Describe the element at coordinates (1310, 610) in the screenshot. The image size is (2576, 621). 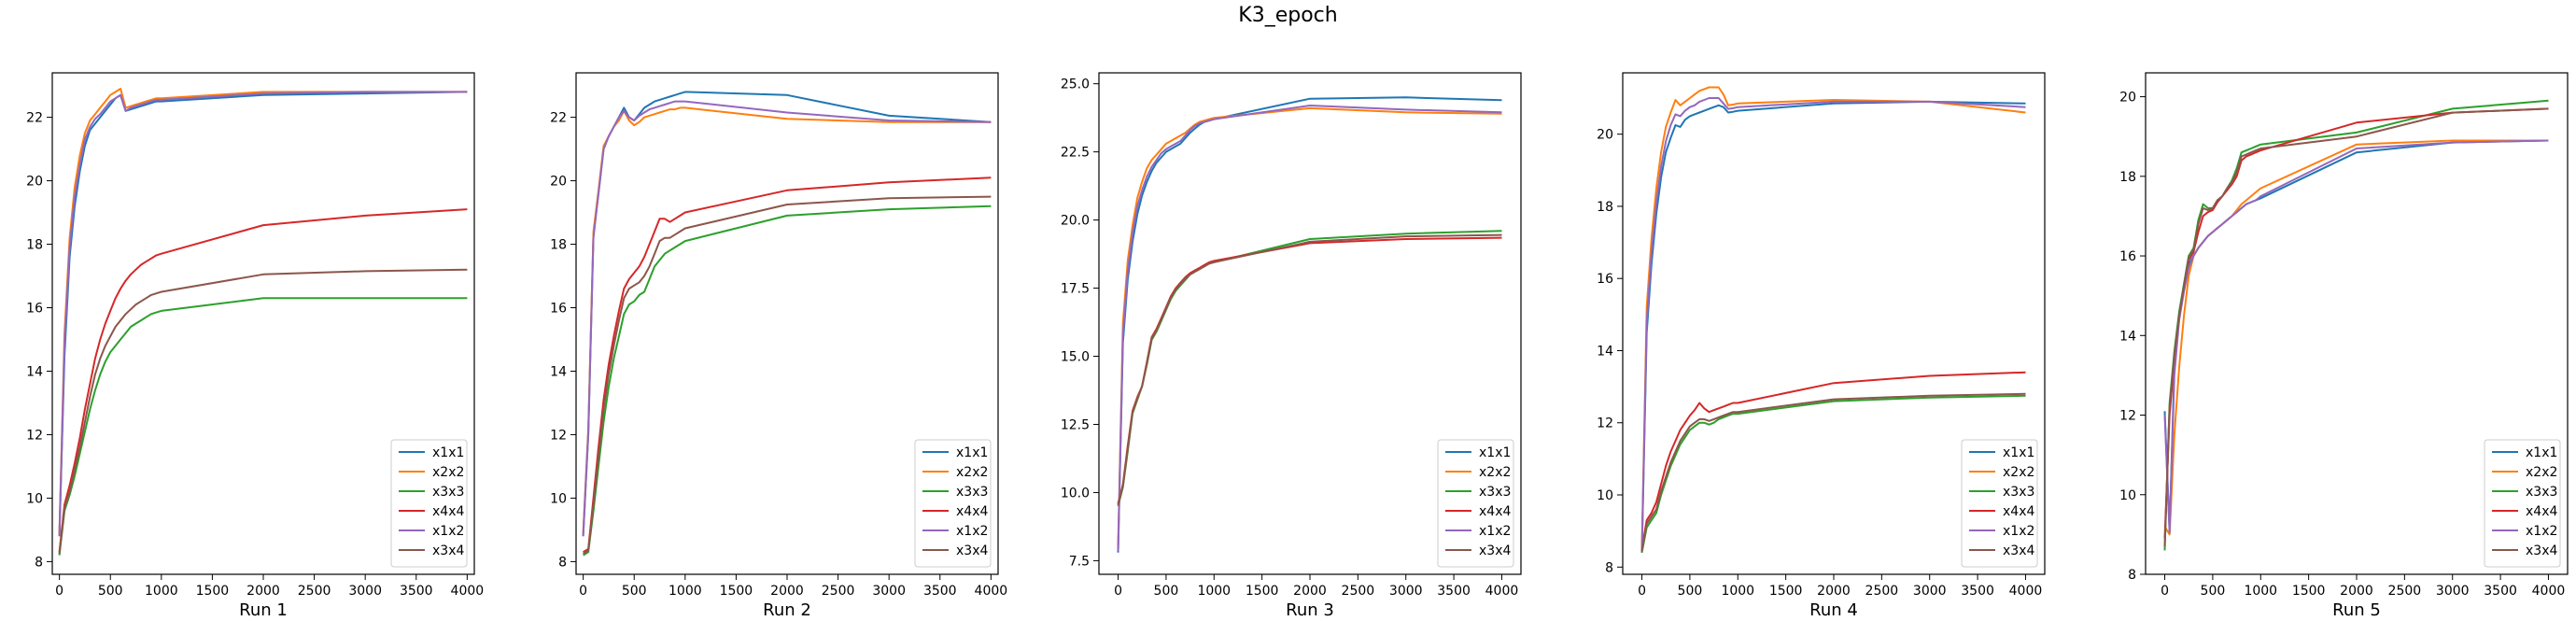
I see `x-axis-label: Run 3` at that location.